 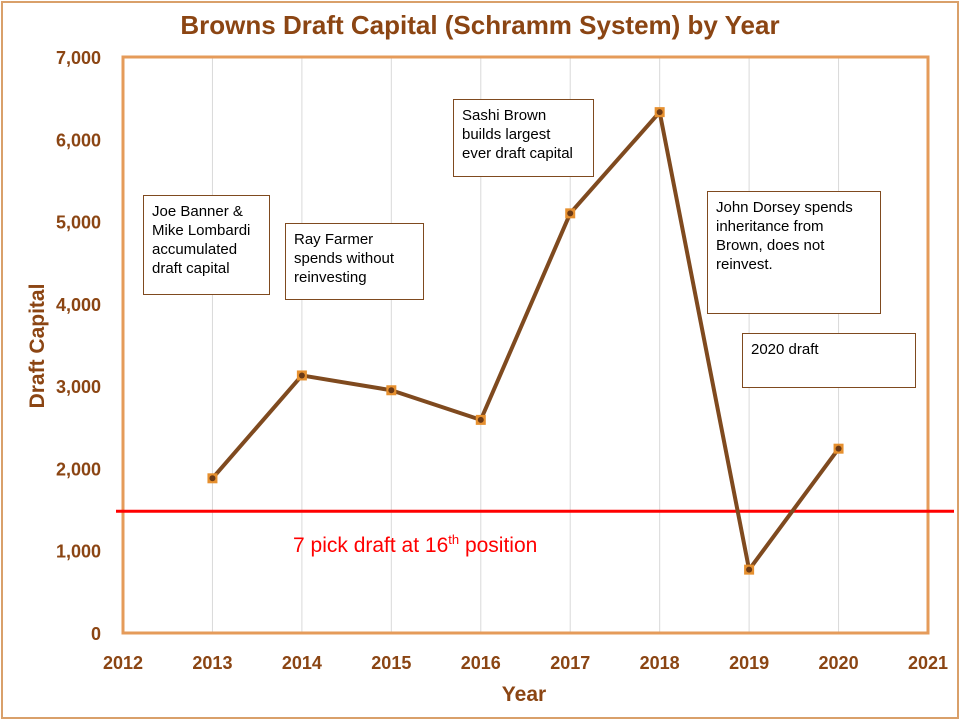 I want to click on y-tick-label: 6,000, so click(x=78, y=140).